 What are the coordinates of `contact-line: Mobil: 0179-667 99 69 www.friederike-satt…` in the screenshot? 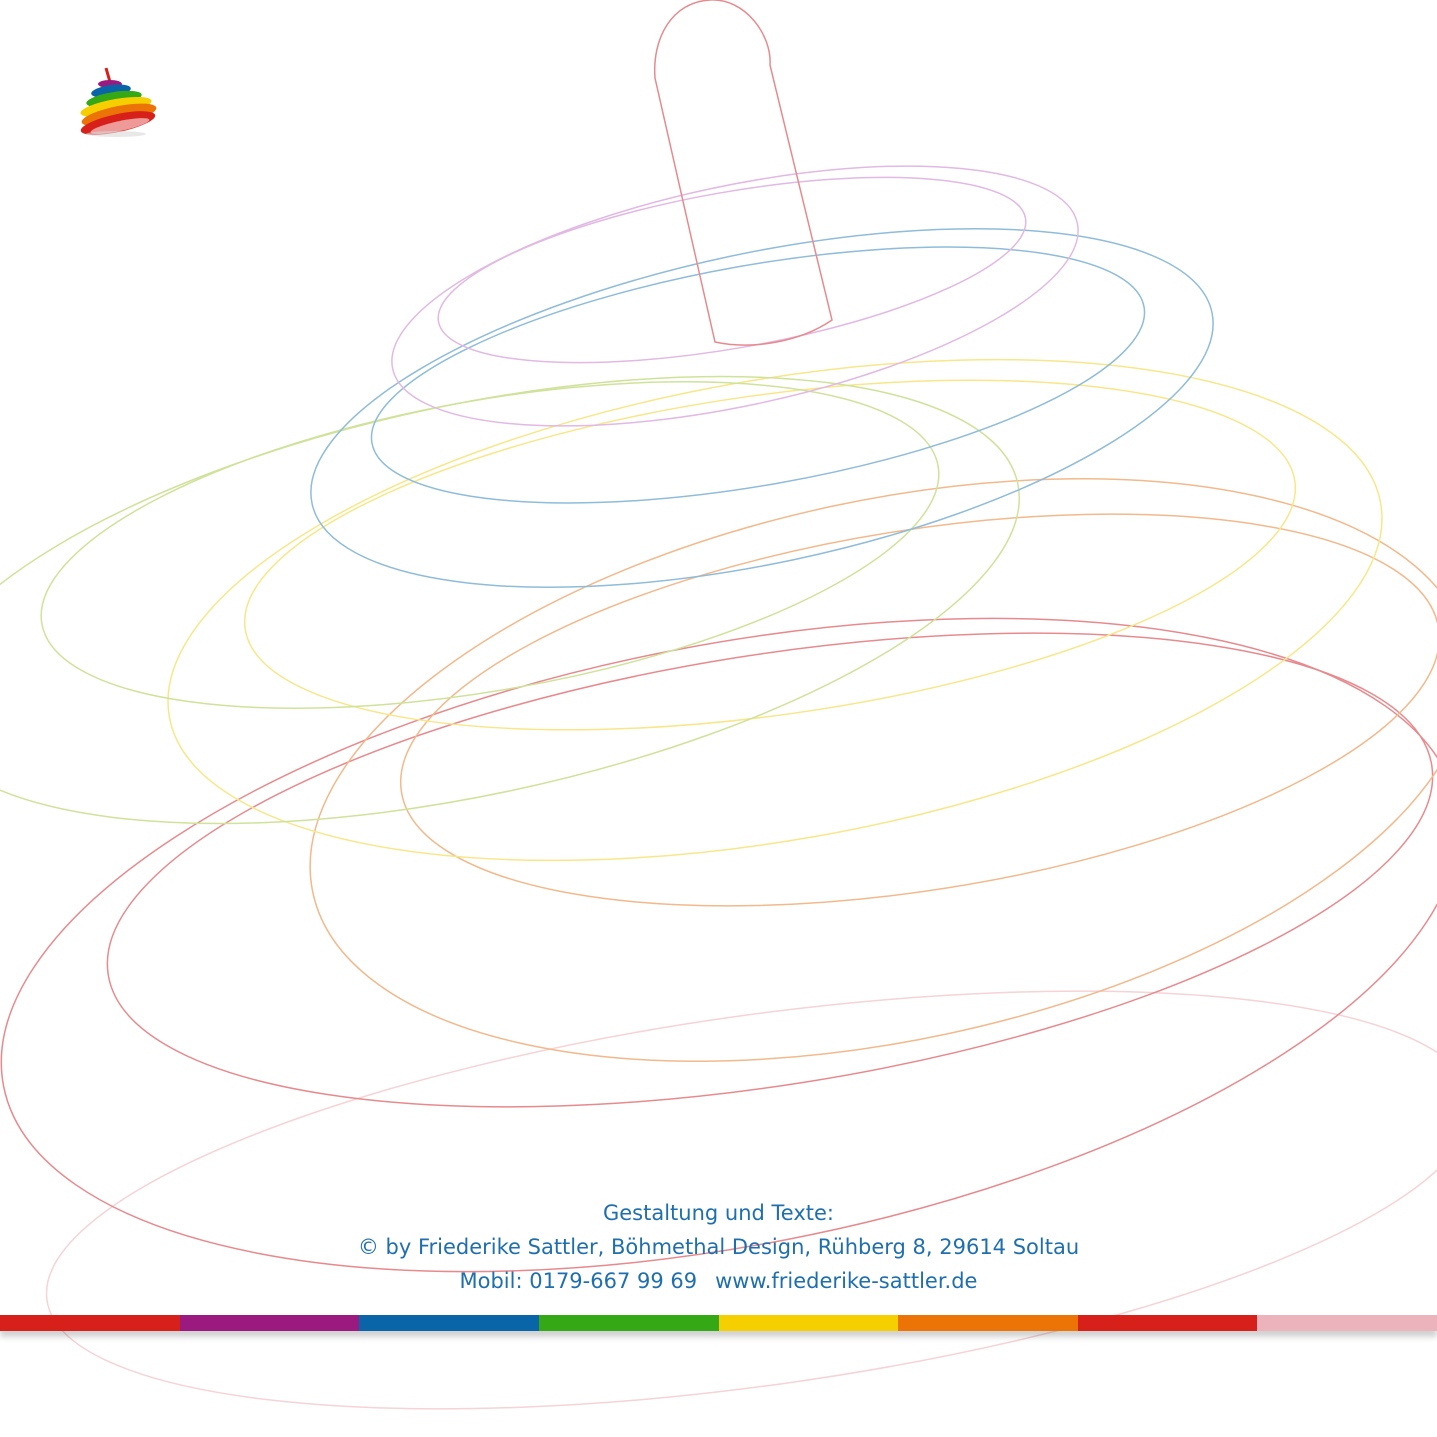 It's located at (718, 1281).